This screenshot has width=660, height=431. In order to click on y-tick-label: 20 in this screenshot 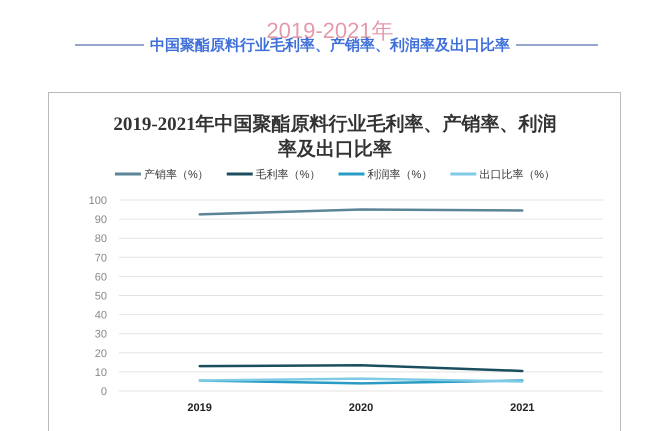, I will do `click(100, 354)`.